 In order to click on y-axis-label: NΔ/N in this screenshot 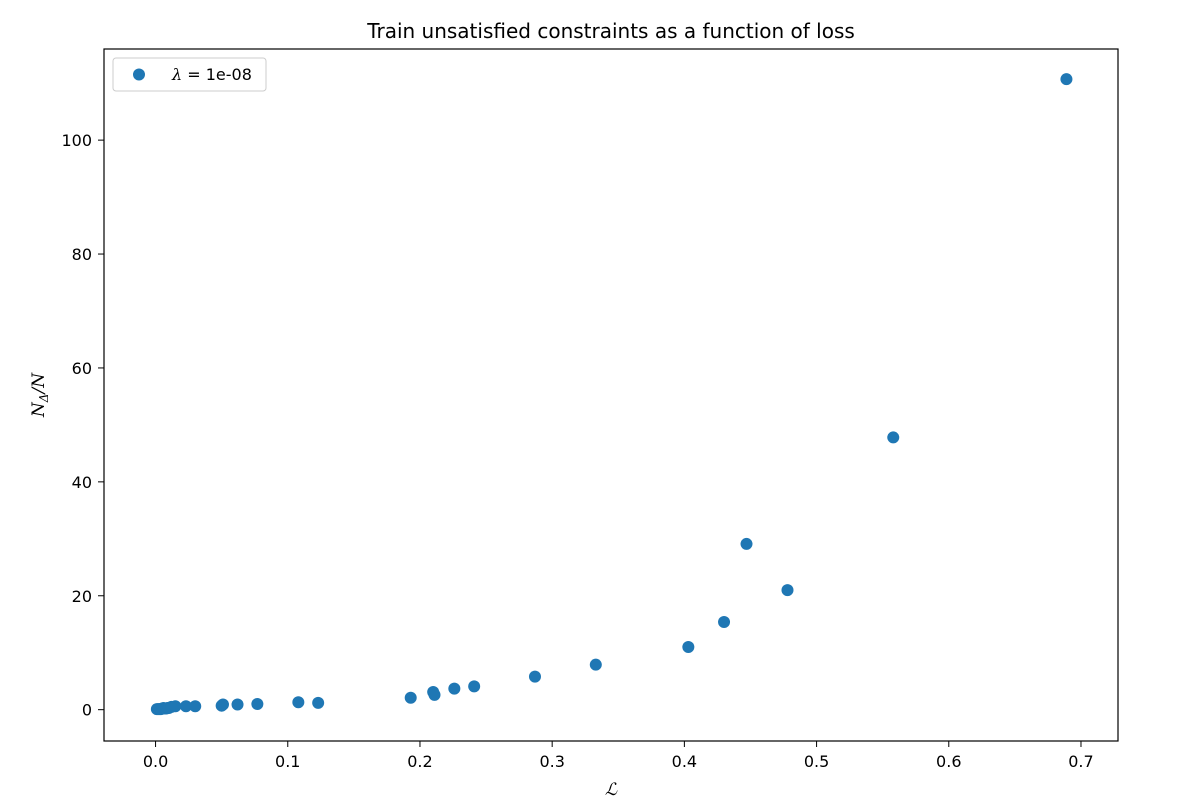, I will do `click(40, 395)`.